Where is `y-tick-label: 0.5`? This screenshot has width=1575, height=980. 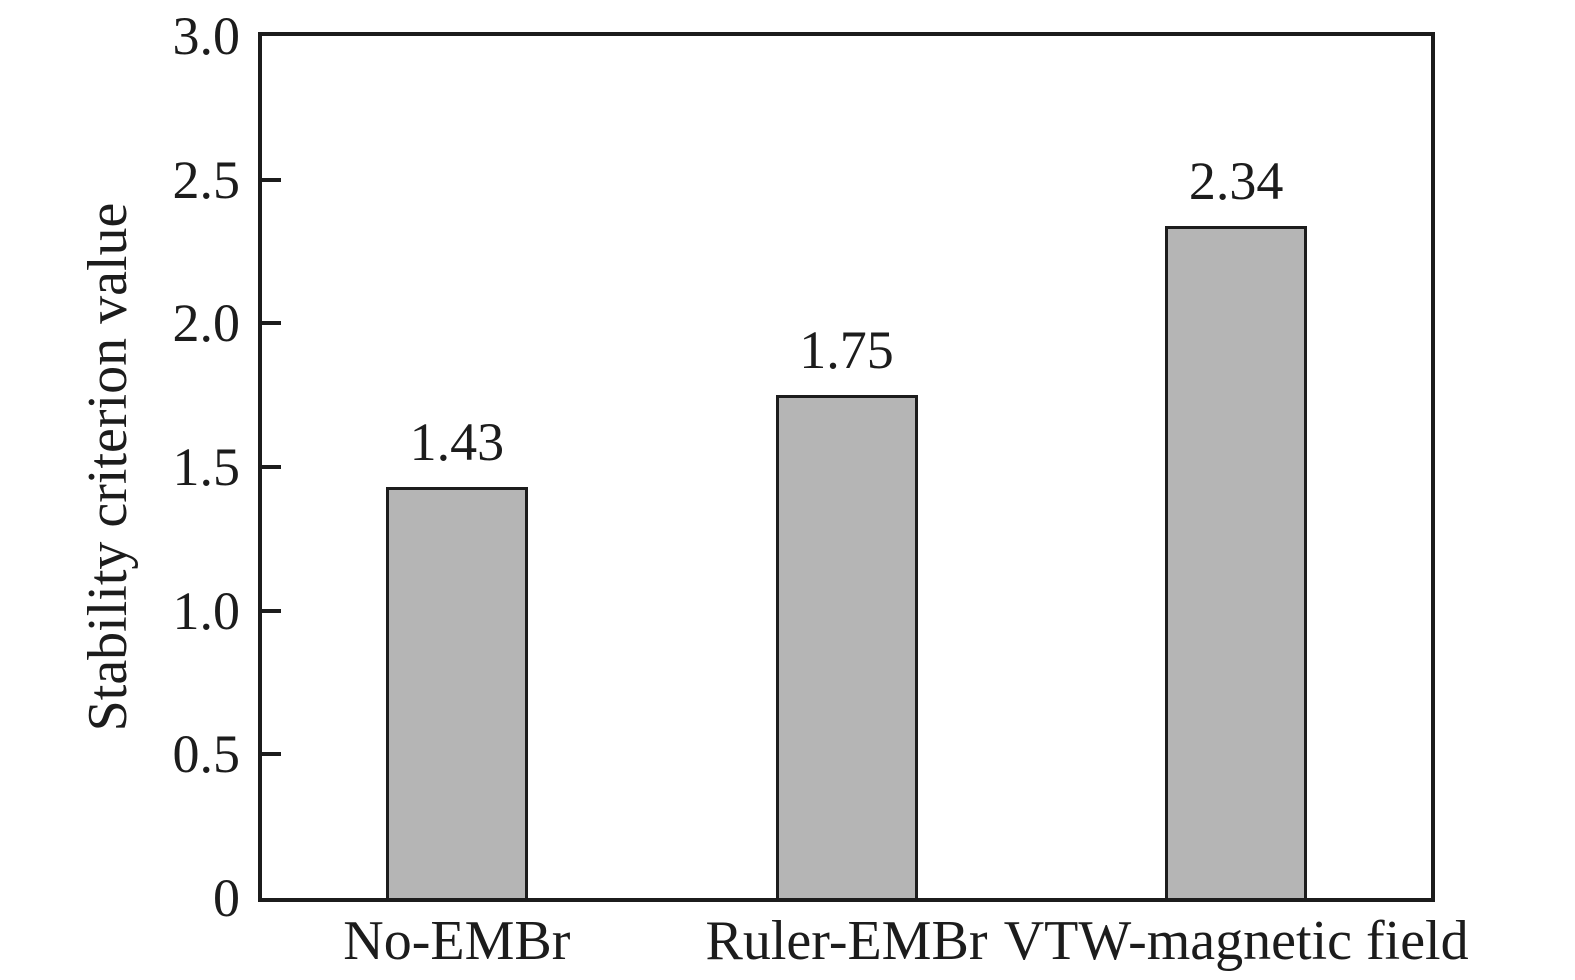 y-tick-label: 0.5 is located at coordinates (206, 754).